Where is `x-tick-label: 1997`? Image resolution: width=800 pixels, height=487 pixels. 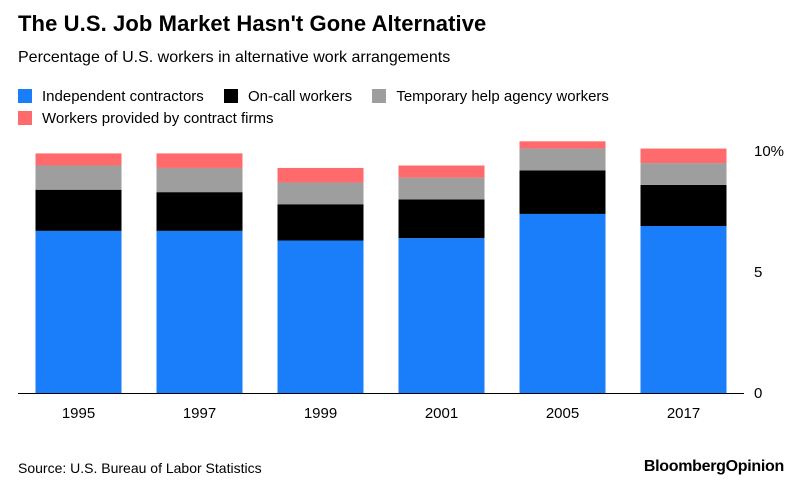
x-tick-label: 1997 is located at coordinates (199, 413).